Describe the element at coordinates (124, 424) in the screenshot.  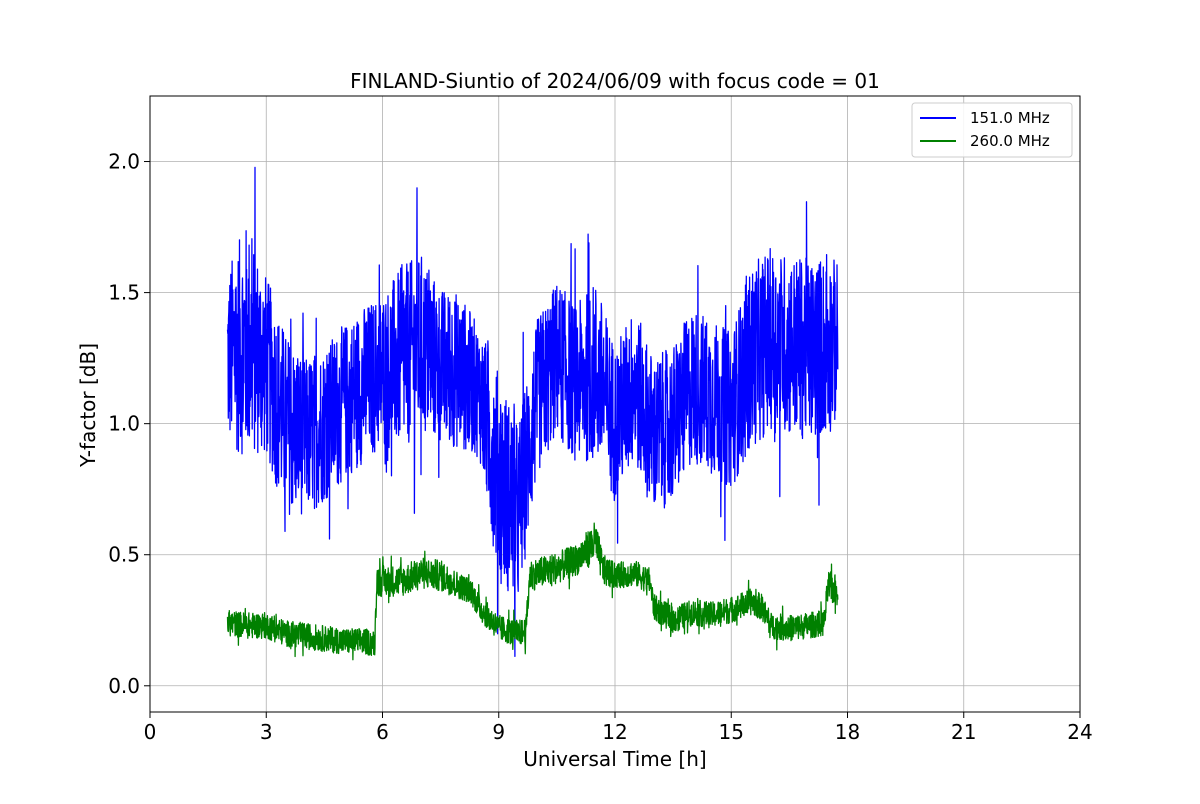
I see `y-tick-label: 1.0` at that location.